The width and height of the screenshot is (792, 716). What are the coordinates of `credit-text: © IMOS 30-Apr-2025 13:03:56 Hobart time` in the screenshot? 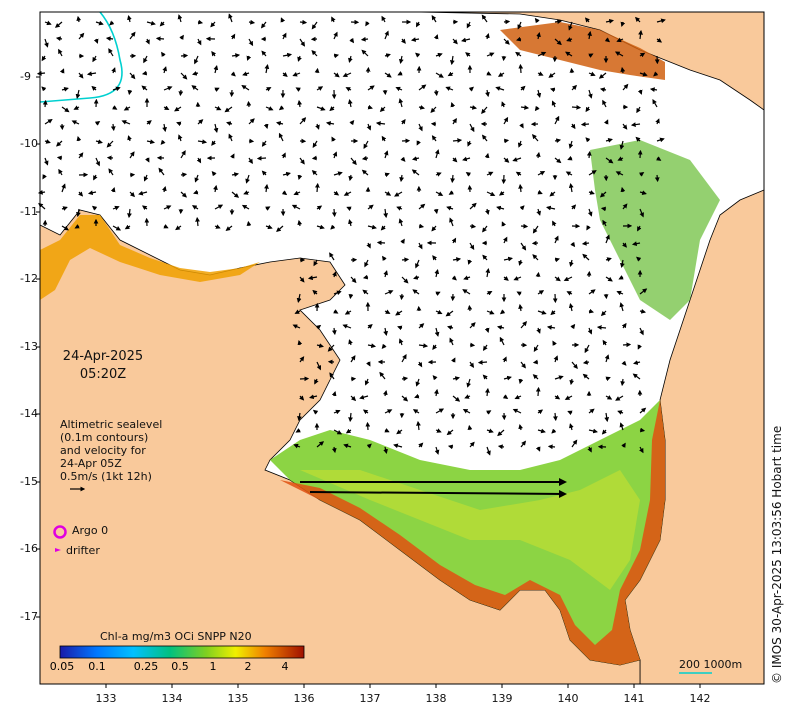 It's located at (777, 554).